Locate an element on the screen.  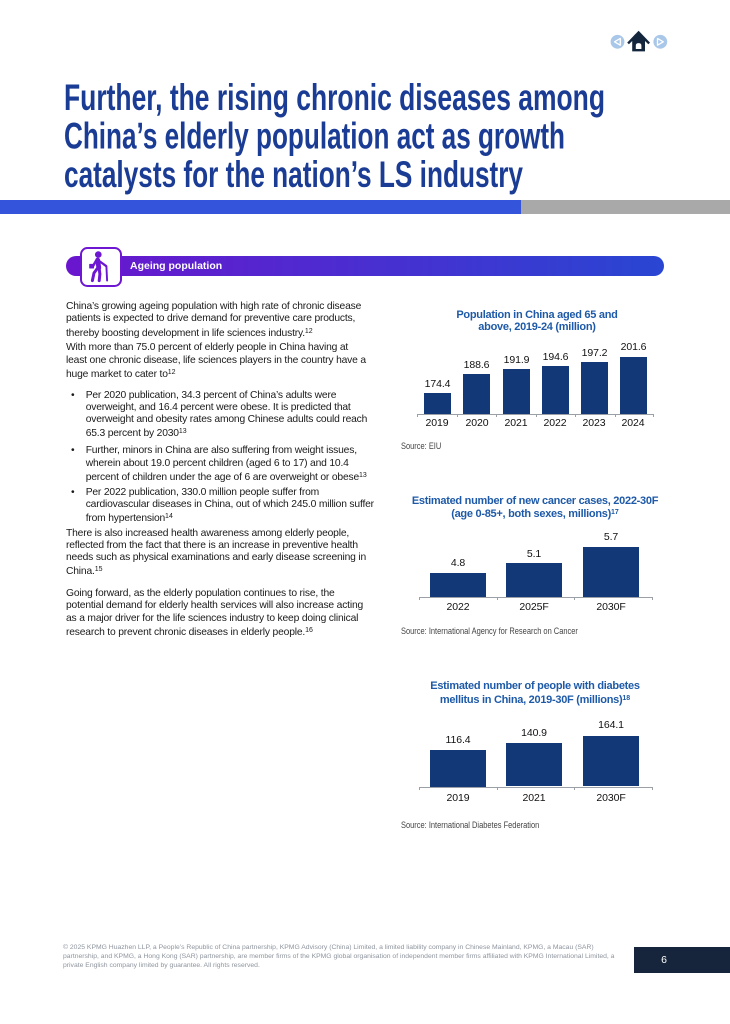
svg-text:China’s elderly population act: China’s elderly population act as growth is located at coordinates (314, 136).